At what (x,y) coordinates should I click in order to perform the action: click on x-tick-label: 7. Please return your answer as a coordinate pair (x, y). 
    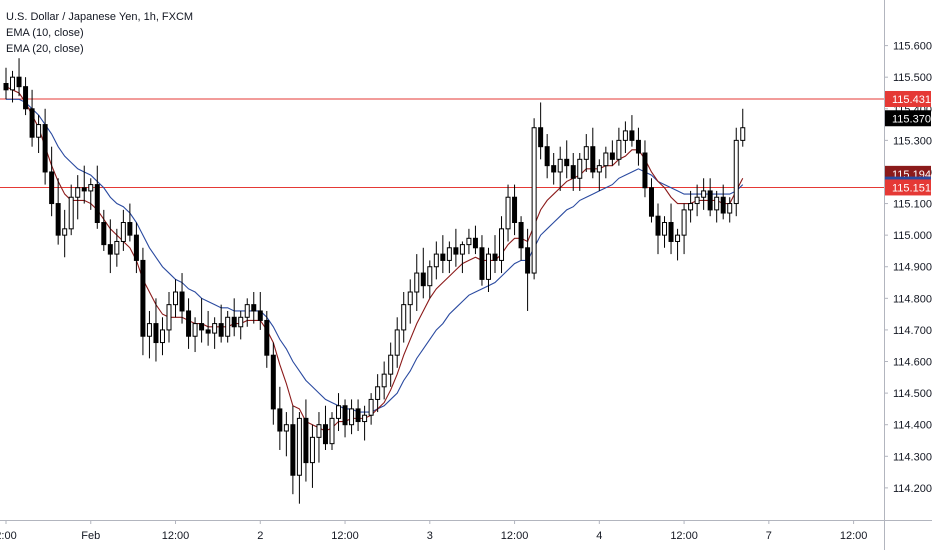
    Looking at the image, I should click on (769, 536).